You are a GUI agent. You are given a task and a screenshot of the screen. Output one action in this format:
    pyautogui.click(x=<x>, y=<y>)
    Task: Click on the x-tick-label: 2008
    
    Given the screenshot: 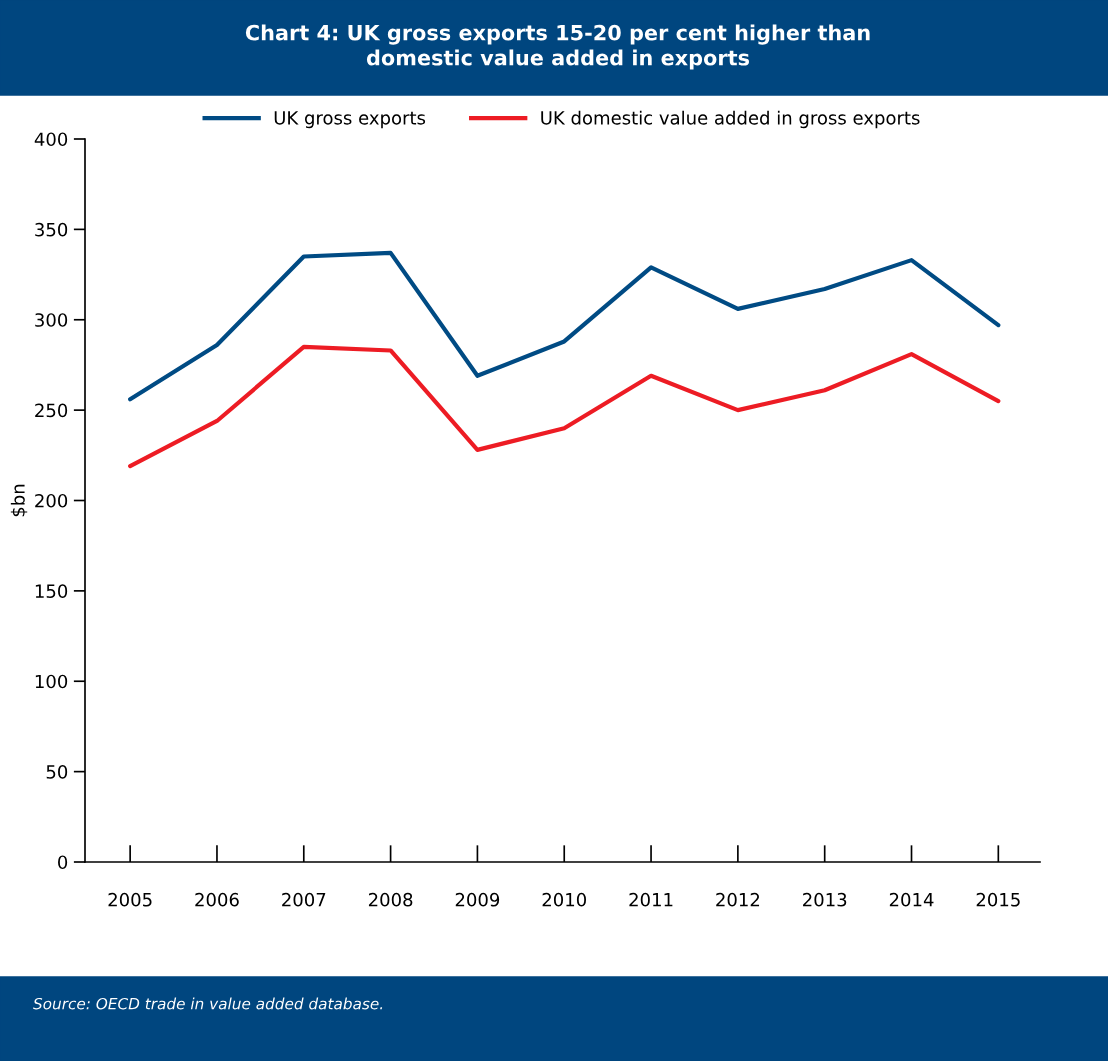 What is the action you would take?
    pyautogui.click(x=390, y=899)
    